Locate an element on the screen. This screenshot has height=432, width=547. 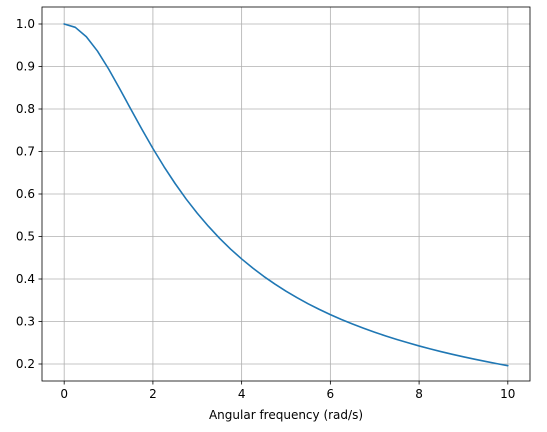
x-tick-label: 2 is located at coordinates (153, 394).